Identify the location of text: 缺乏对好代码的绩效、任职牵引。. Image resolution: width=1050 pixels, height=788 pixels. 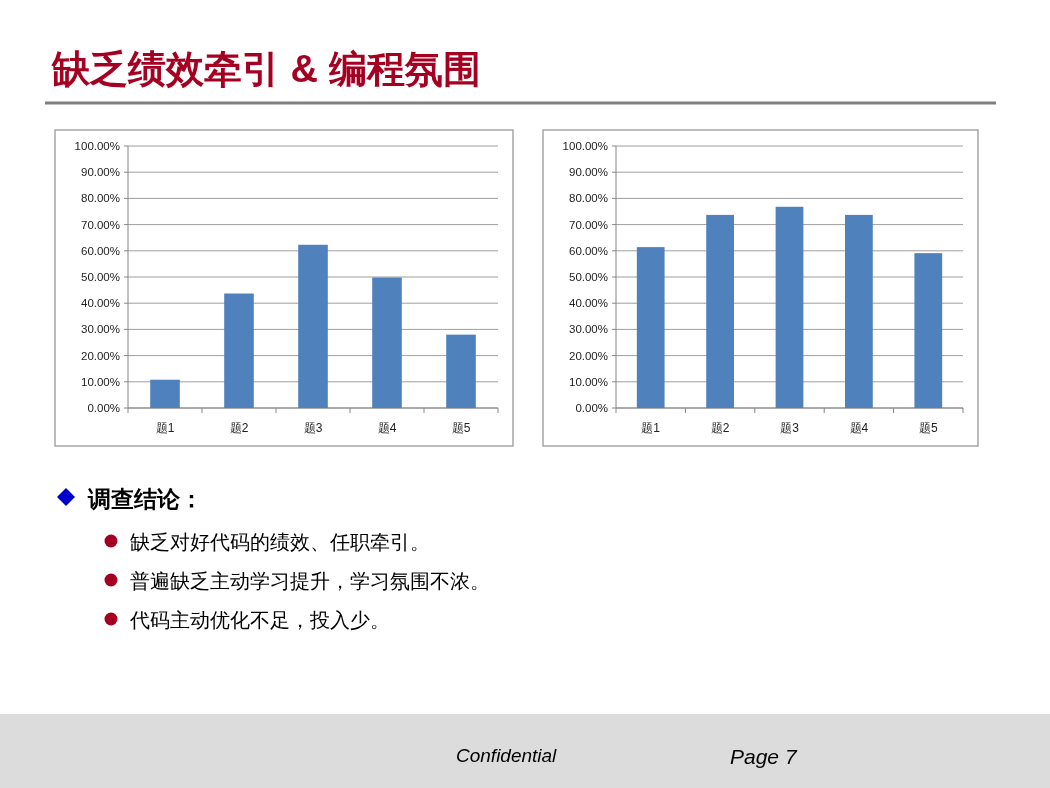
(280, 542).